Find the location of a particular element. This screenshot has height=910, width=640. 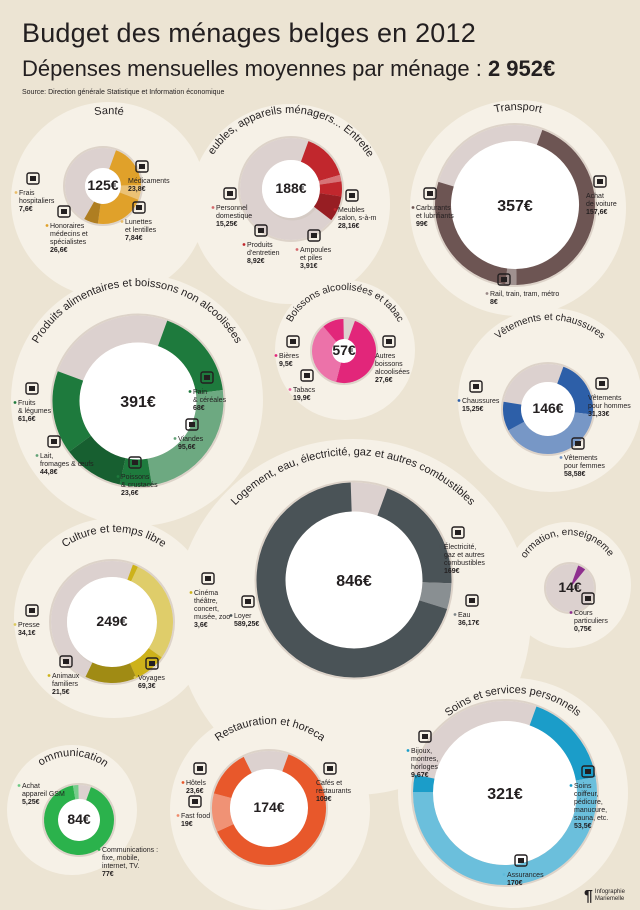

value-fruits: 61,6€ is located at coordinates (27, 419).